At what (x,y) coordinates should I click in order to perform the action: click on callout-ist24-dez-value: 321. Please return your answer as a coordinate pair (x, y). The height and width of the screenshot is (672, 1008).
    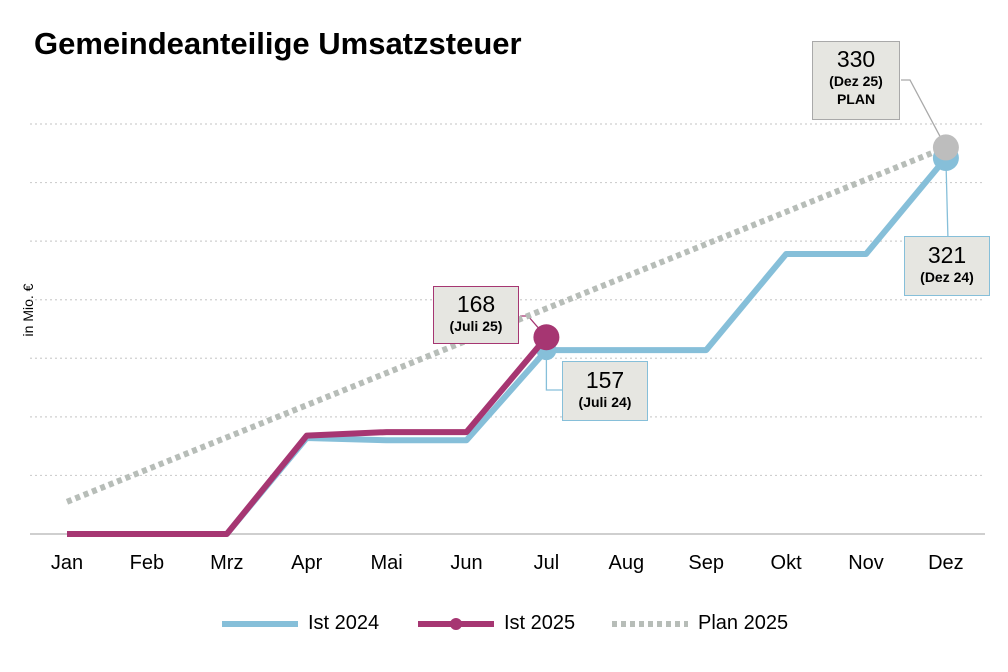
    Looking at the image, I should click on (947, 255).